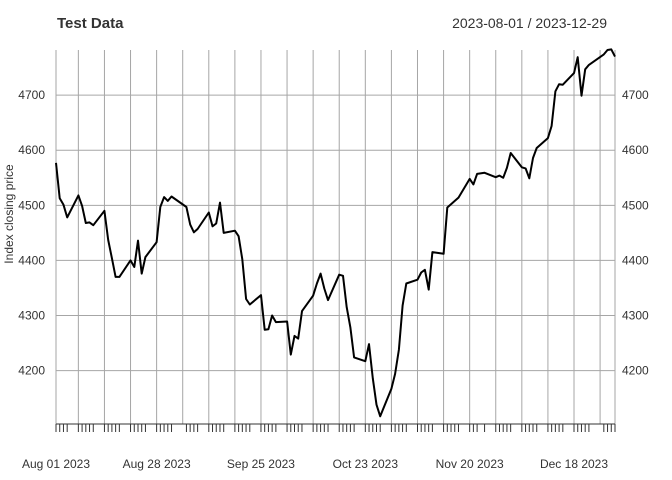  What do you see at coordinates (635, 315) in the screenshot?
I see `y-tick-label-right: 4300` at bounding box center [635, 315].